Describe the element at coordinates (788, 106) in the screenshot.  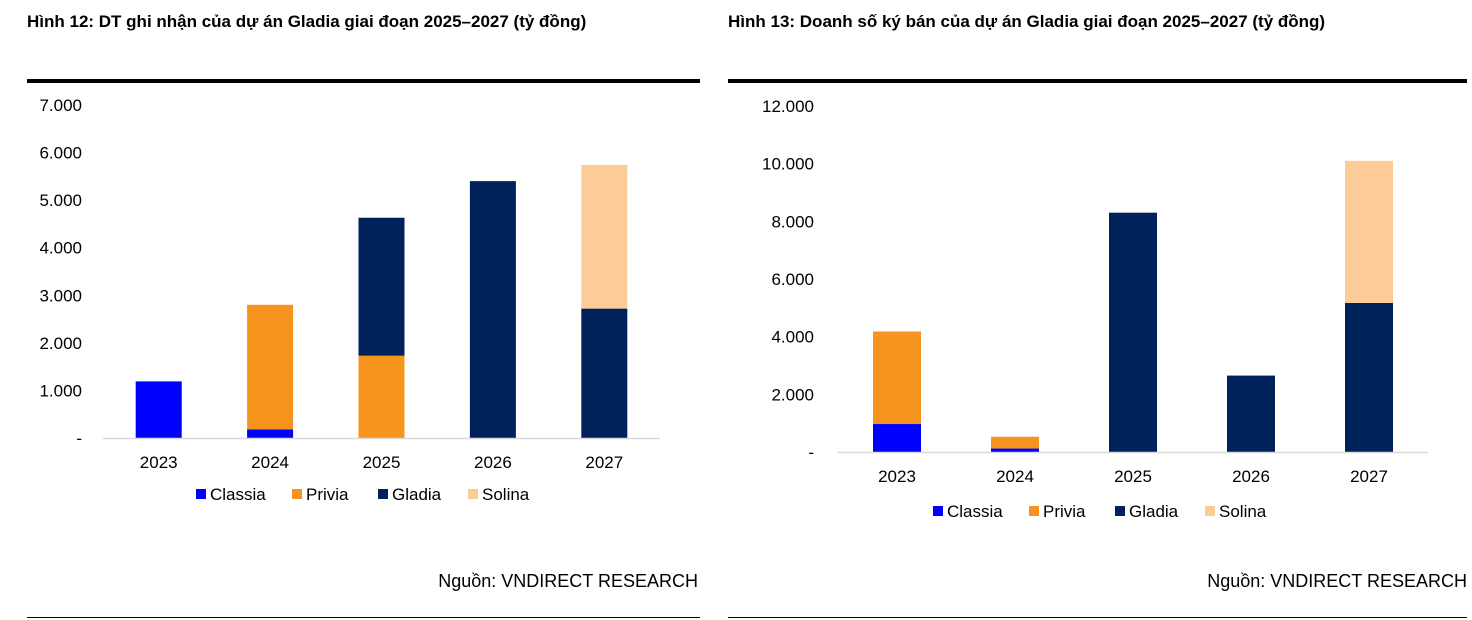
I see `y-tick-label: 12.000` at that location.